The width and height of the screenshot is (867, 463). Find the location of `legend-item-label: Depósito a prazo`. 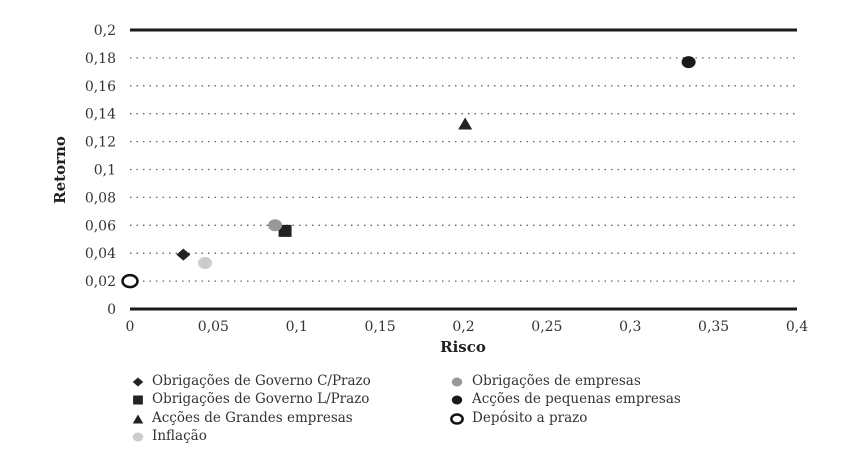

legend-item-label: Depósito a prazo is located at coordinates (530, 418).